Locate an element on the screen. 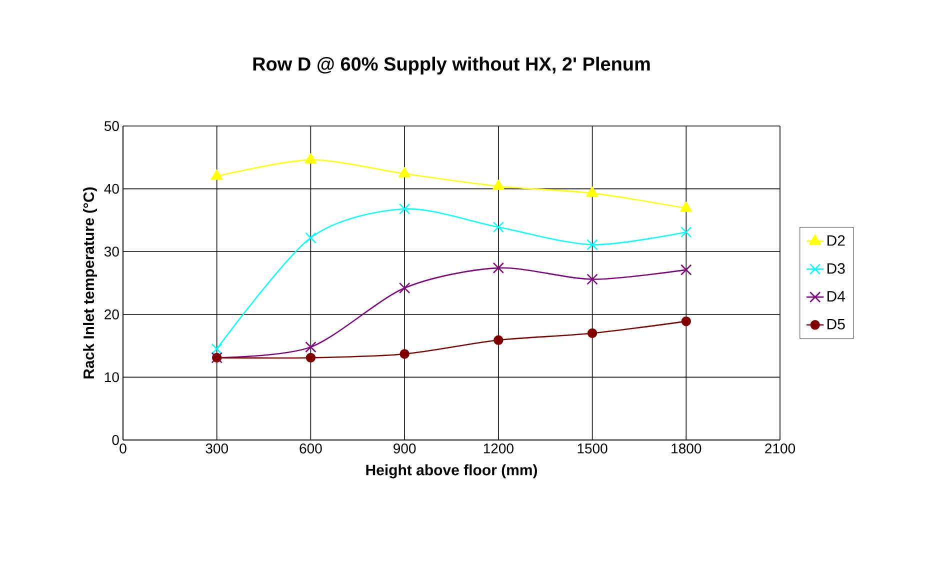  x-tick-label: 1800 is located at coordinates (687, 449).